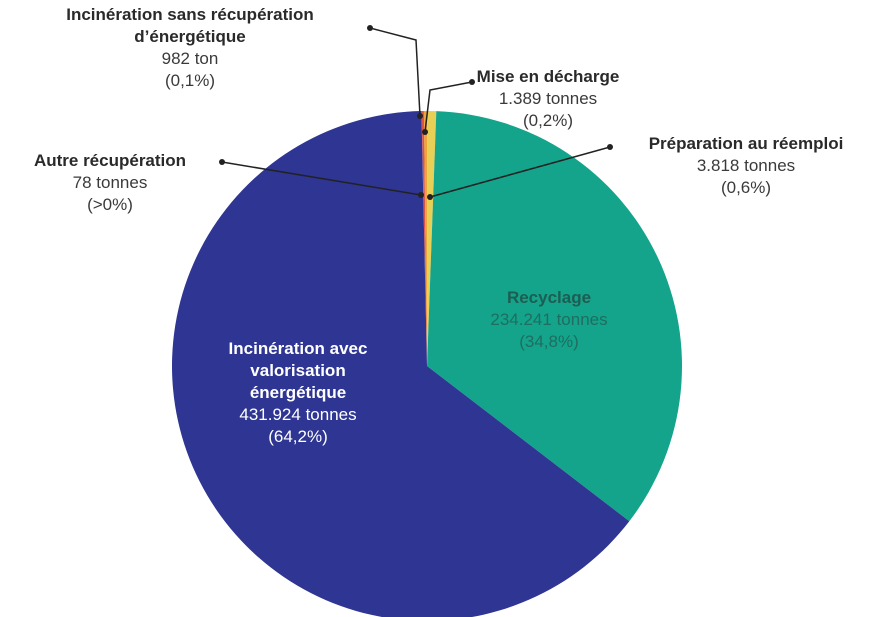 Image resolution: width=874 pixels, height=617 pixels. What do you see at coordinates (190, 80) in the screenshot?
I see `slice-percent: (0,1%)` at bounding box center [190, 80].